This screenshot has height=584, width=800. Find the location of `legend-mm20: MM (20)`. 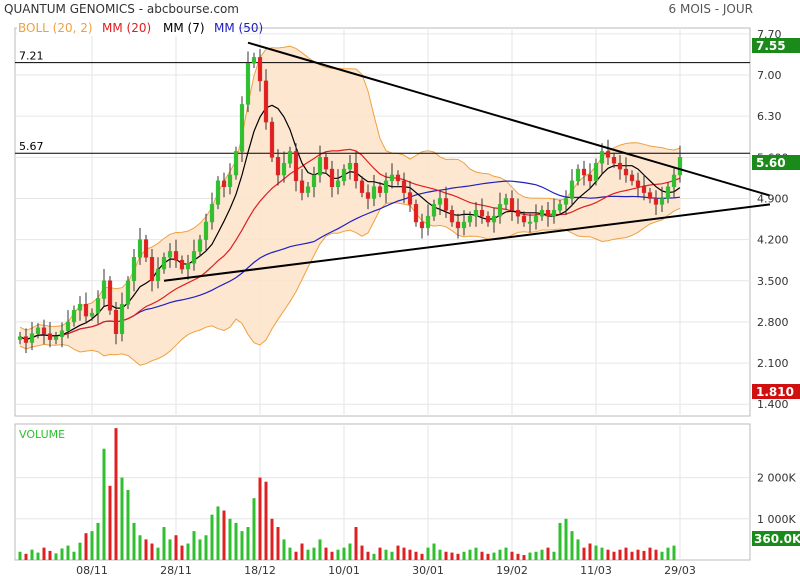

legend-mm20: MM (20) is located at coordinates (126, 28).